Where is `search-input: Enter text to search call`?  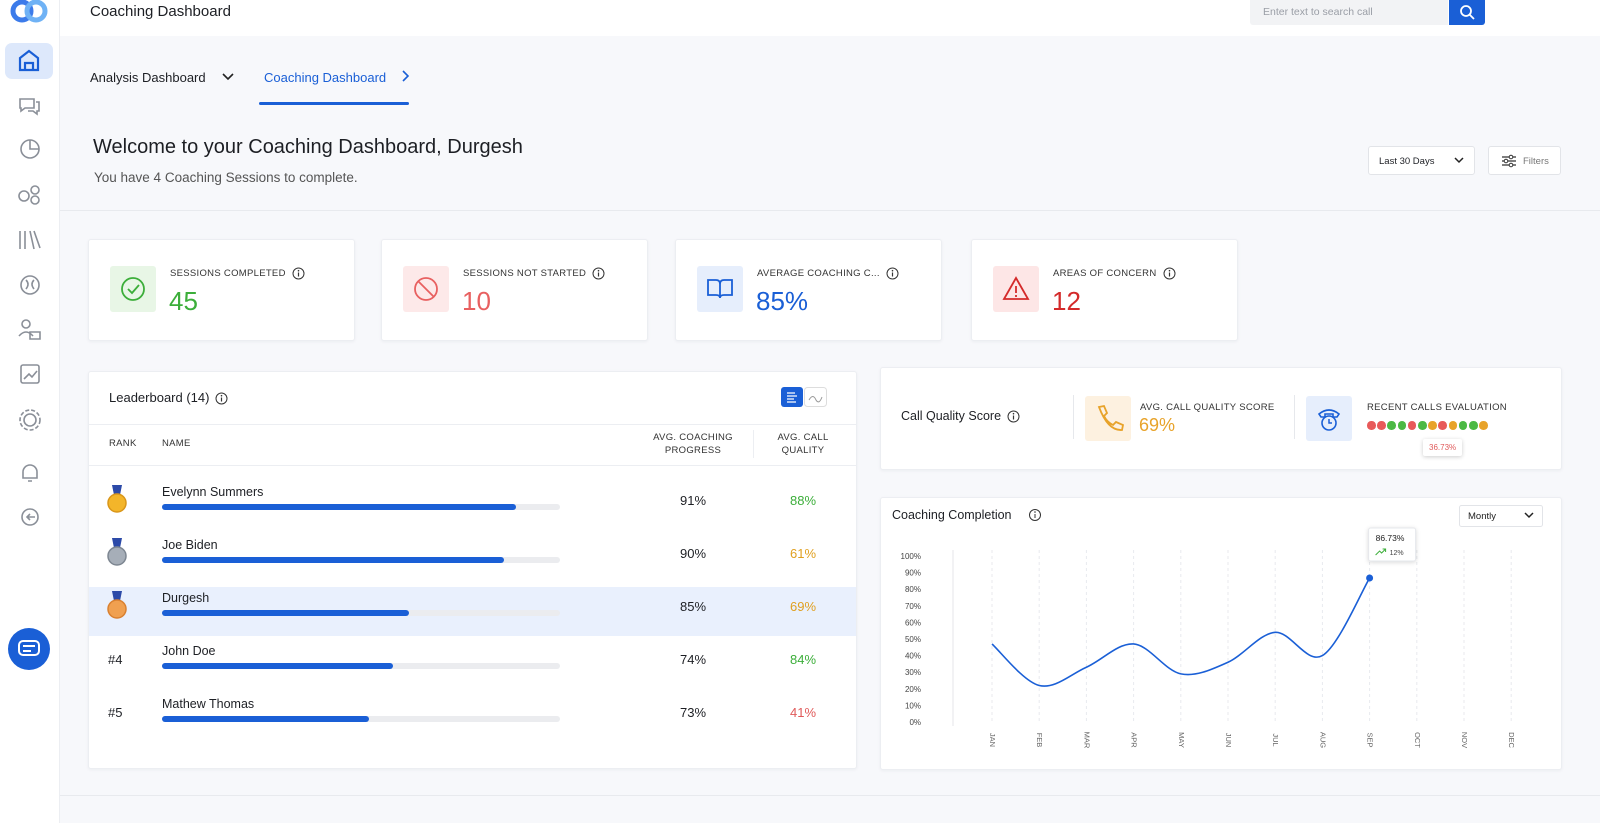 search-input: Enter text to search call is located at coordinates (1349, 12).